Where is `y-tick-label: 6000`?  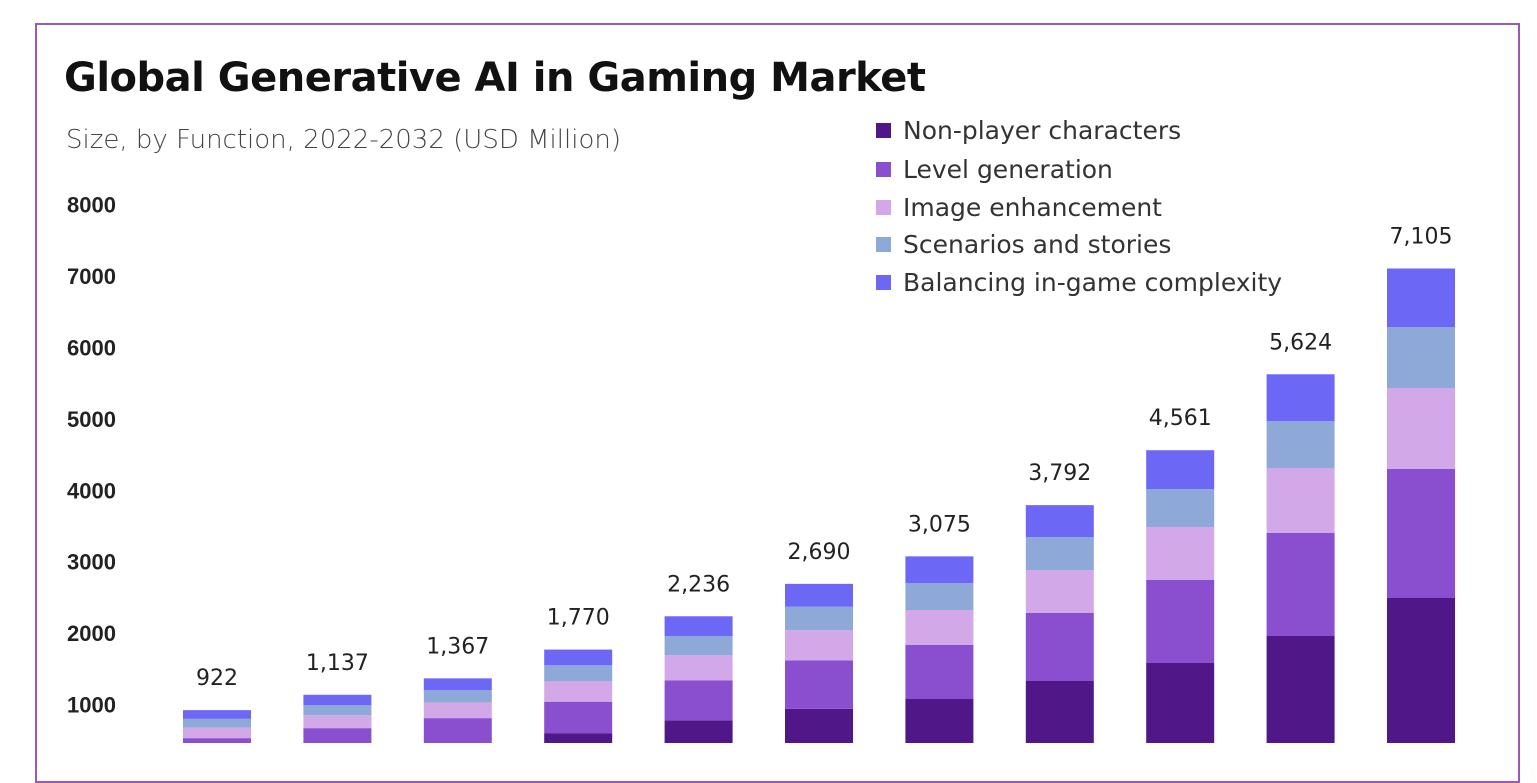 y-tick-label: 6000 is located at coordinates (91, 347).